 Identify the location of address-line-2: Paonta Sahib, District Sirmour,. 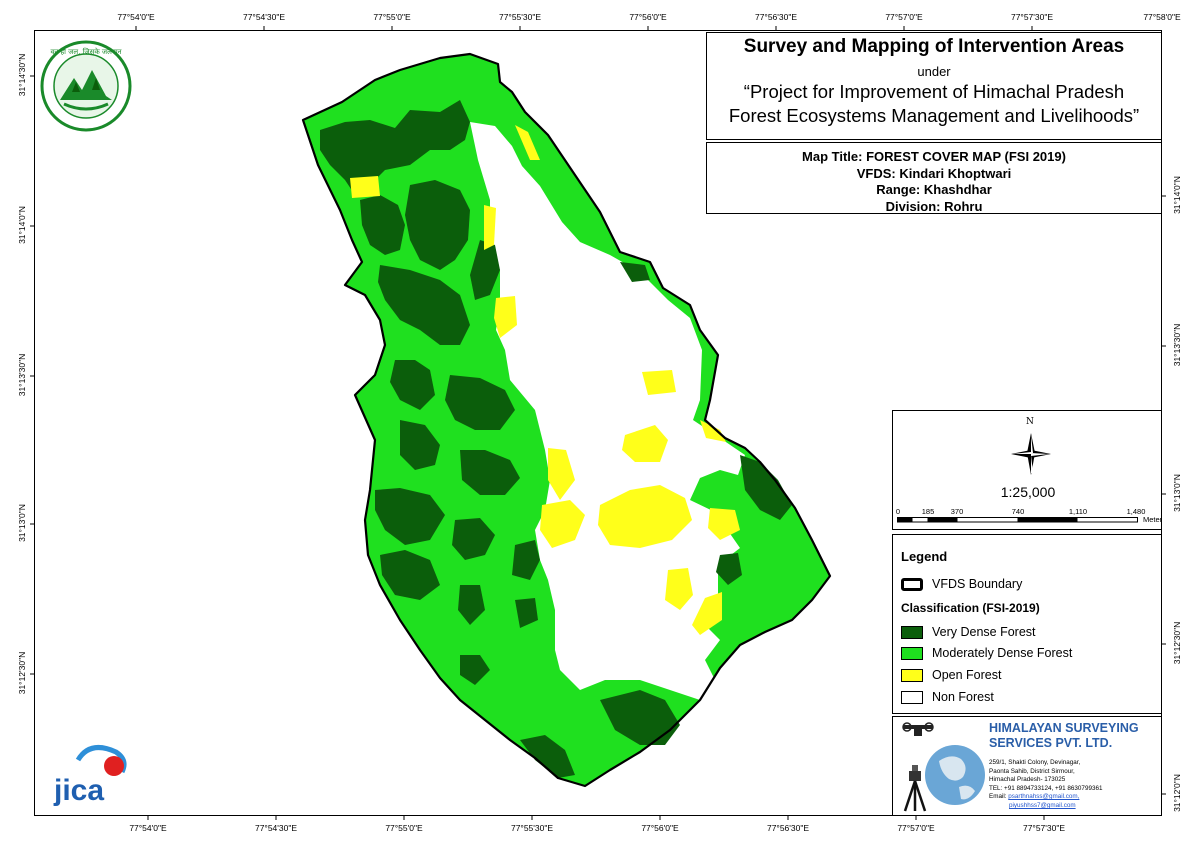
(1032, 771).